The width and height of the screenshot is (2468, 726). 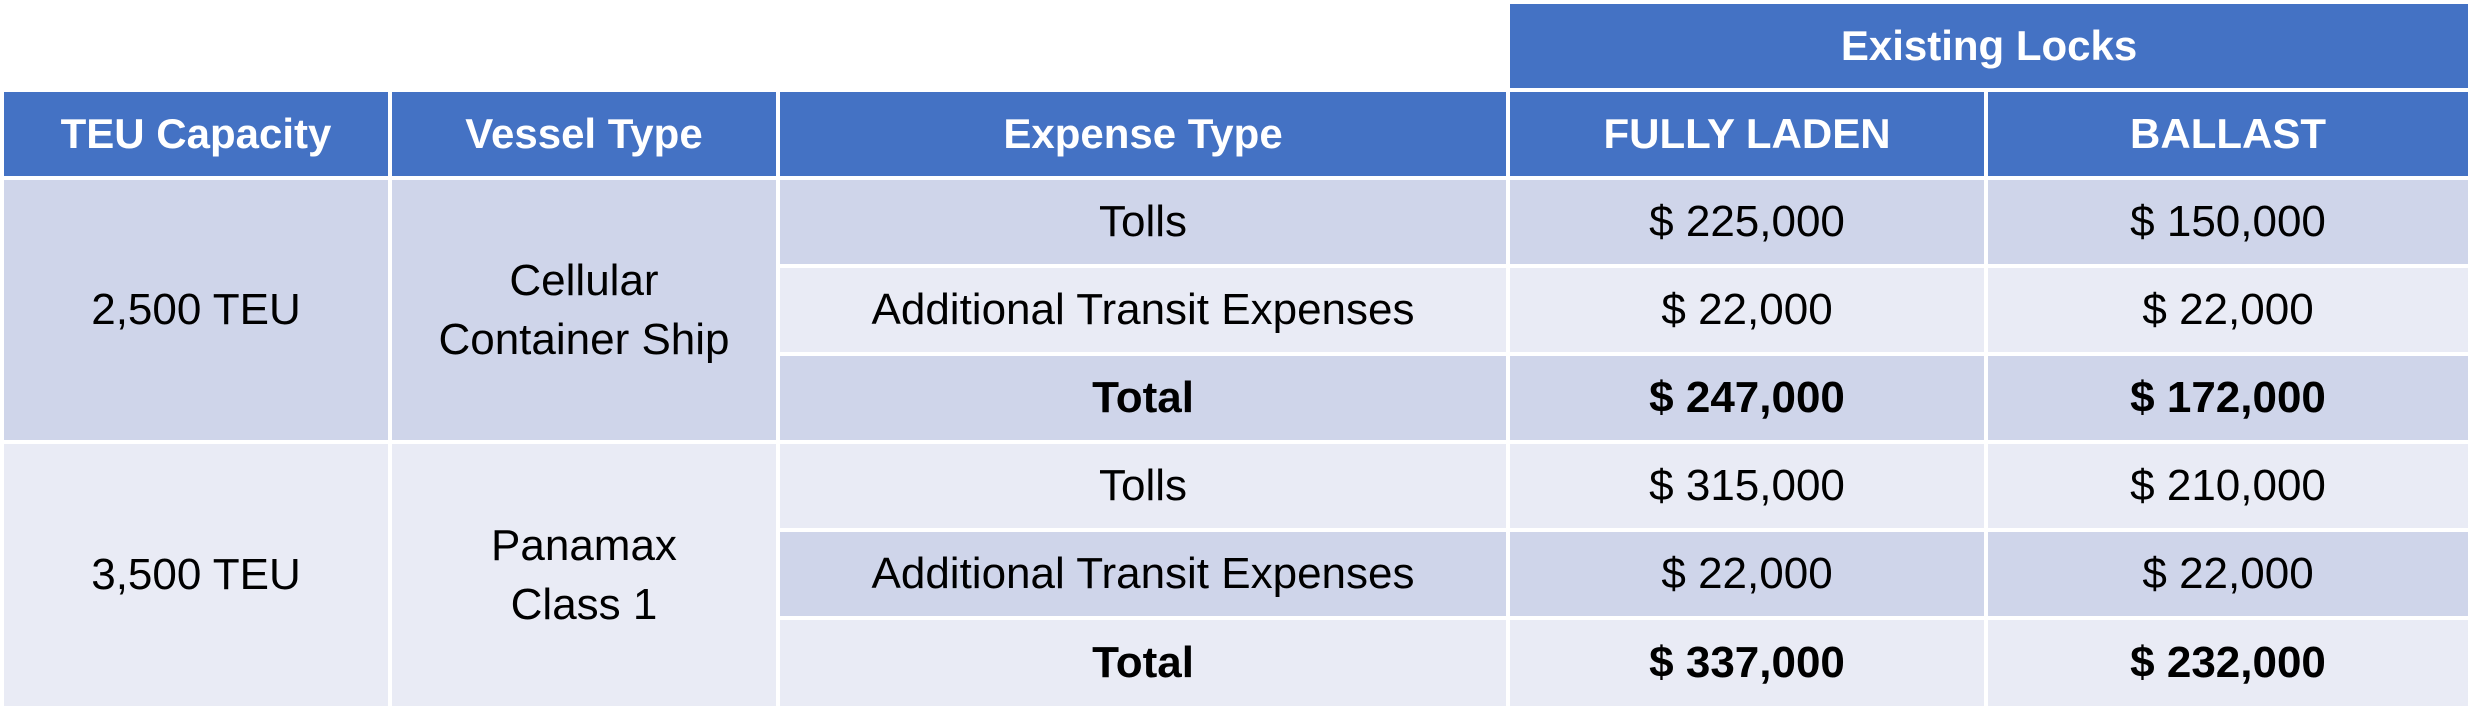 I want to click on fully-laden-total-cell: $ 247,000, so click(x=1747, y=398).